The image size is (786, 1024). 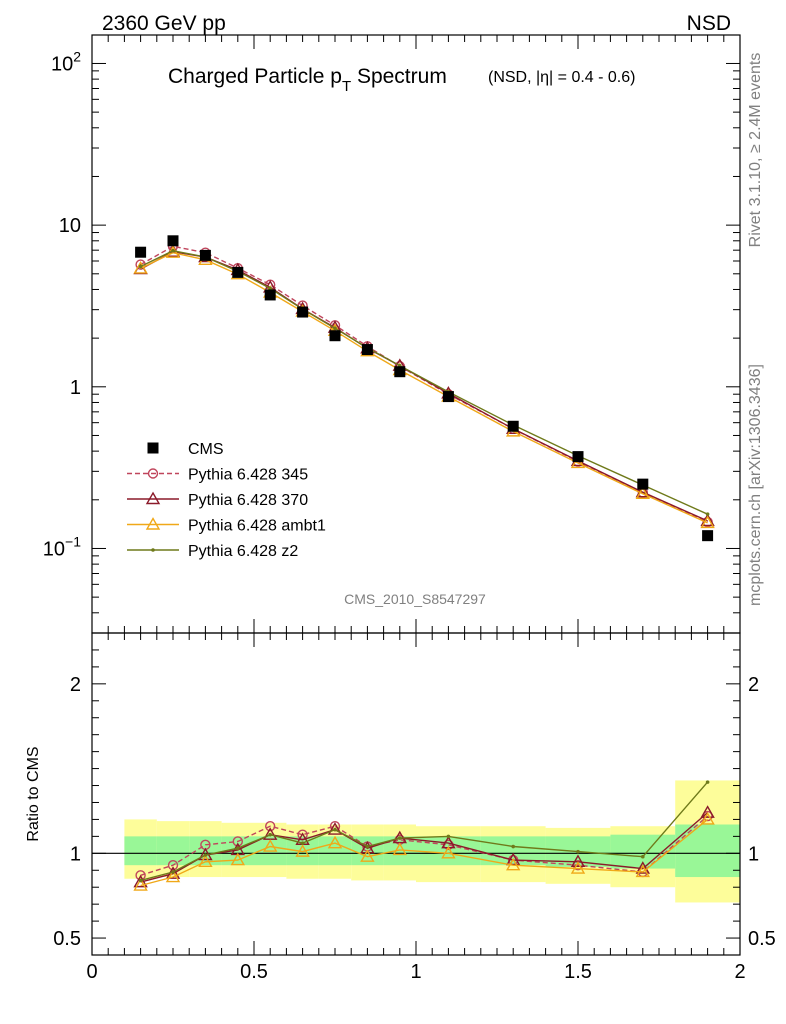 I want to click on main-y-tick-label: 10², so click(x=66, y=61).